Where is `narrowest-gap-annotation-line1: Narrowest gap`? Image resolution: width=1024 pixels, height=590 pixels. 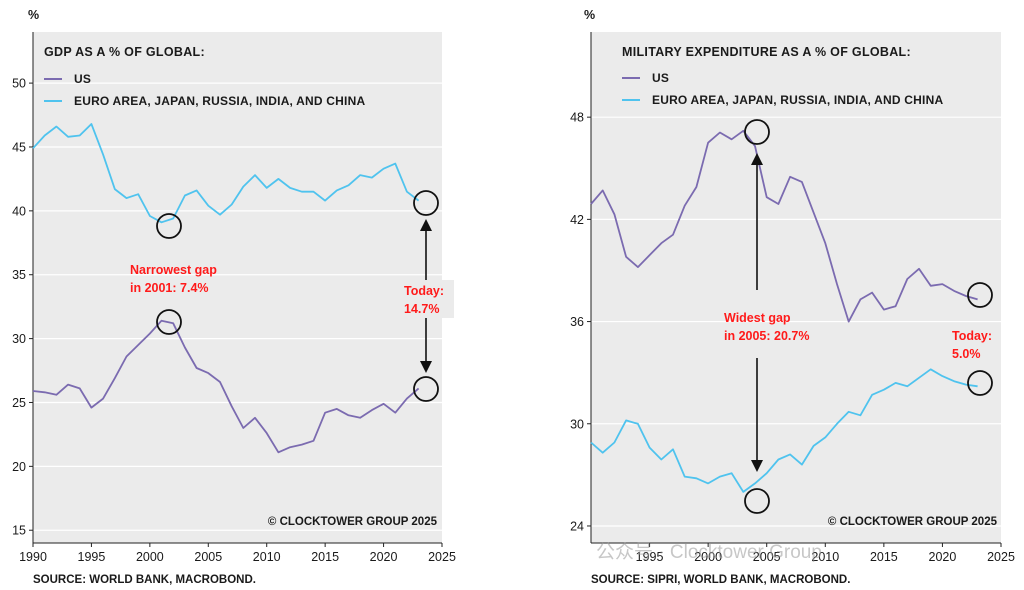
narrowest-gap-annotation-line1: Narrowest gap is located at coordinates (173, 270).